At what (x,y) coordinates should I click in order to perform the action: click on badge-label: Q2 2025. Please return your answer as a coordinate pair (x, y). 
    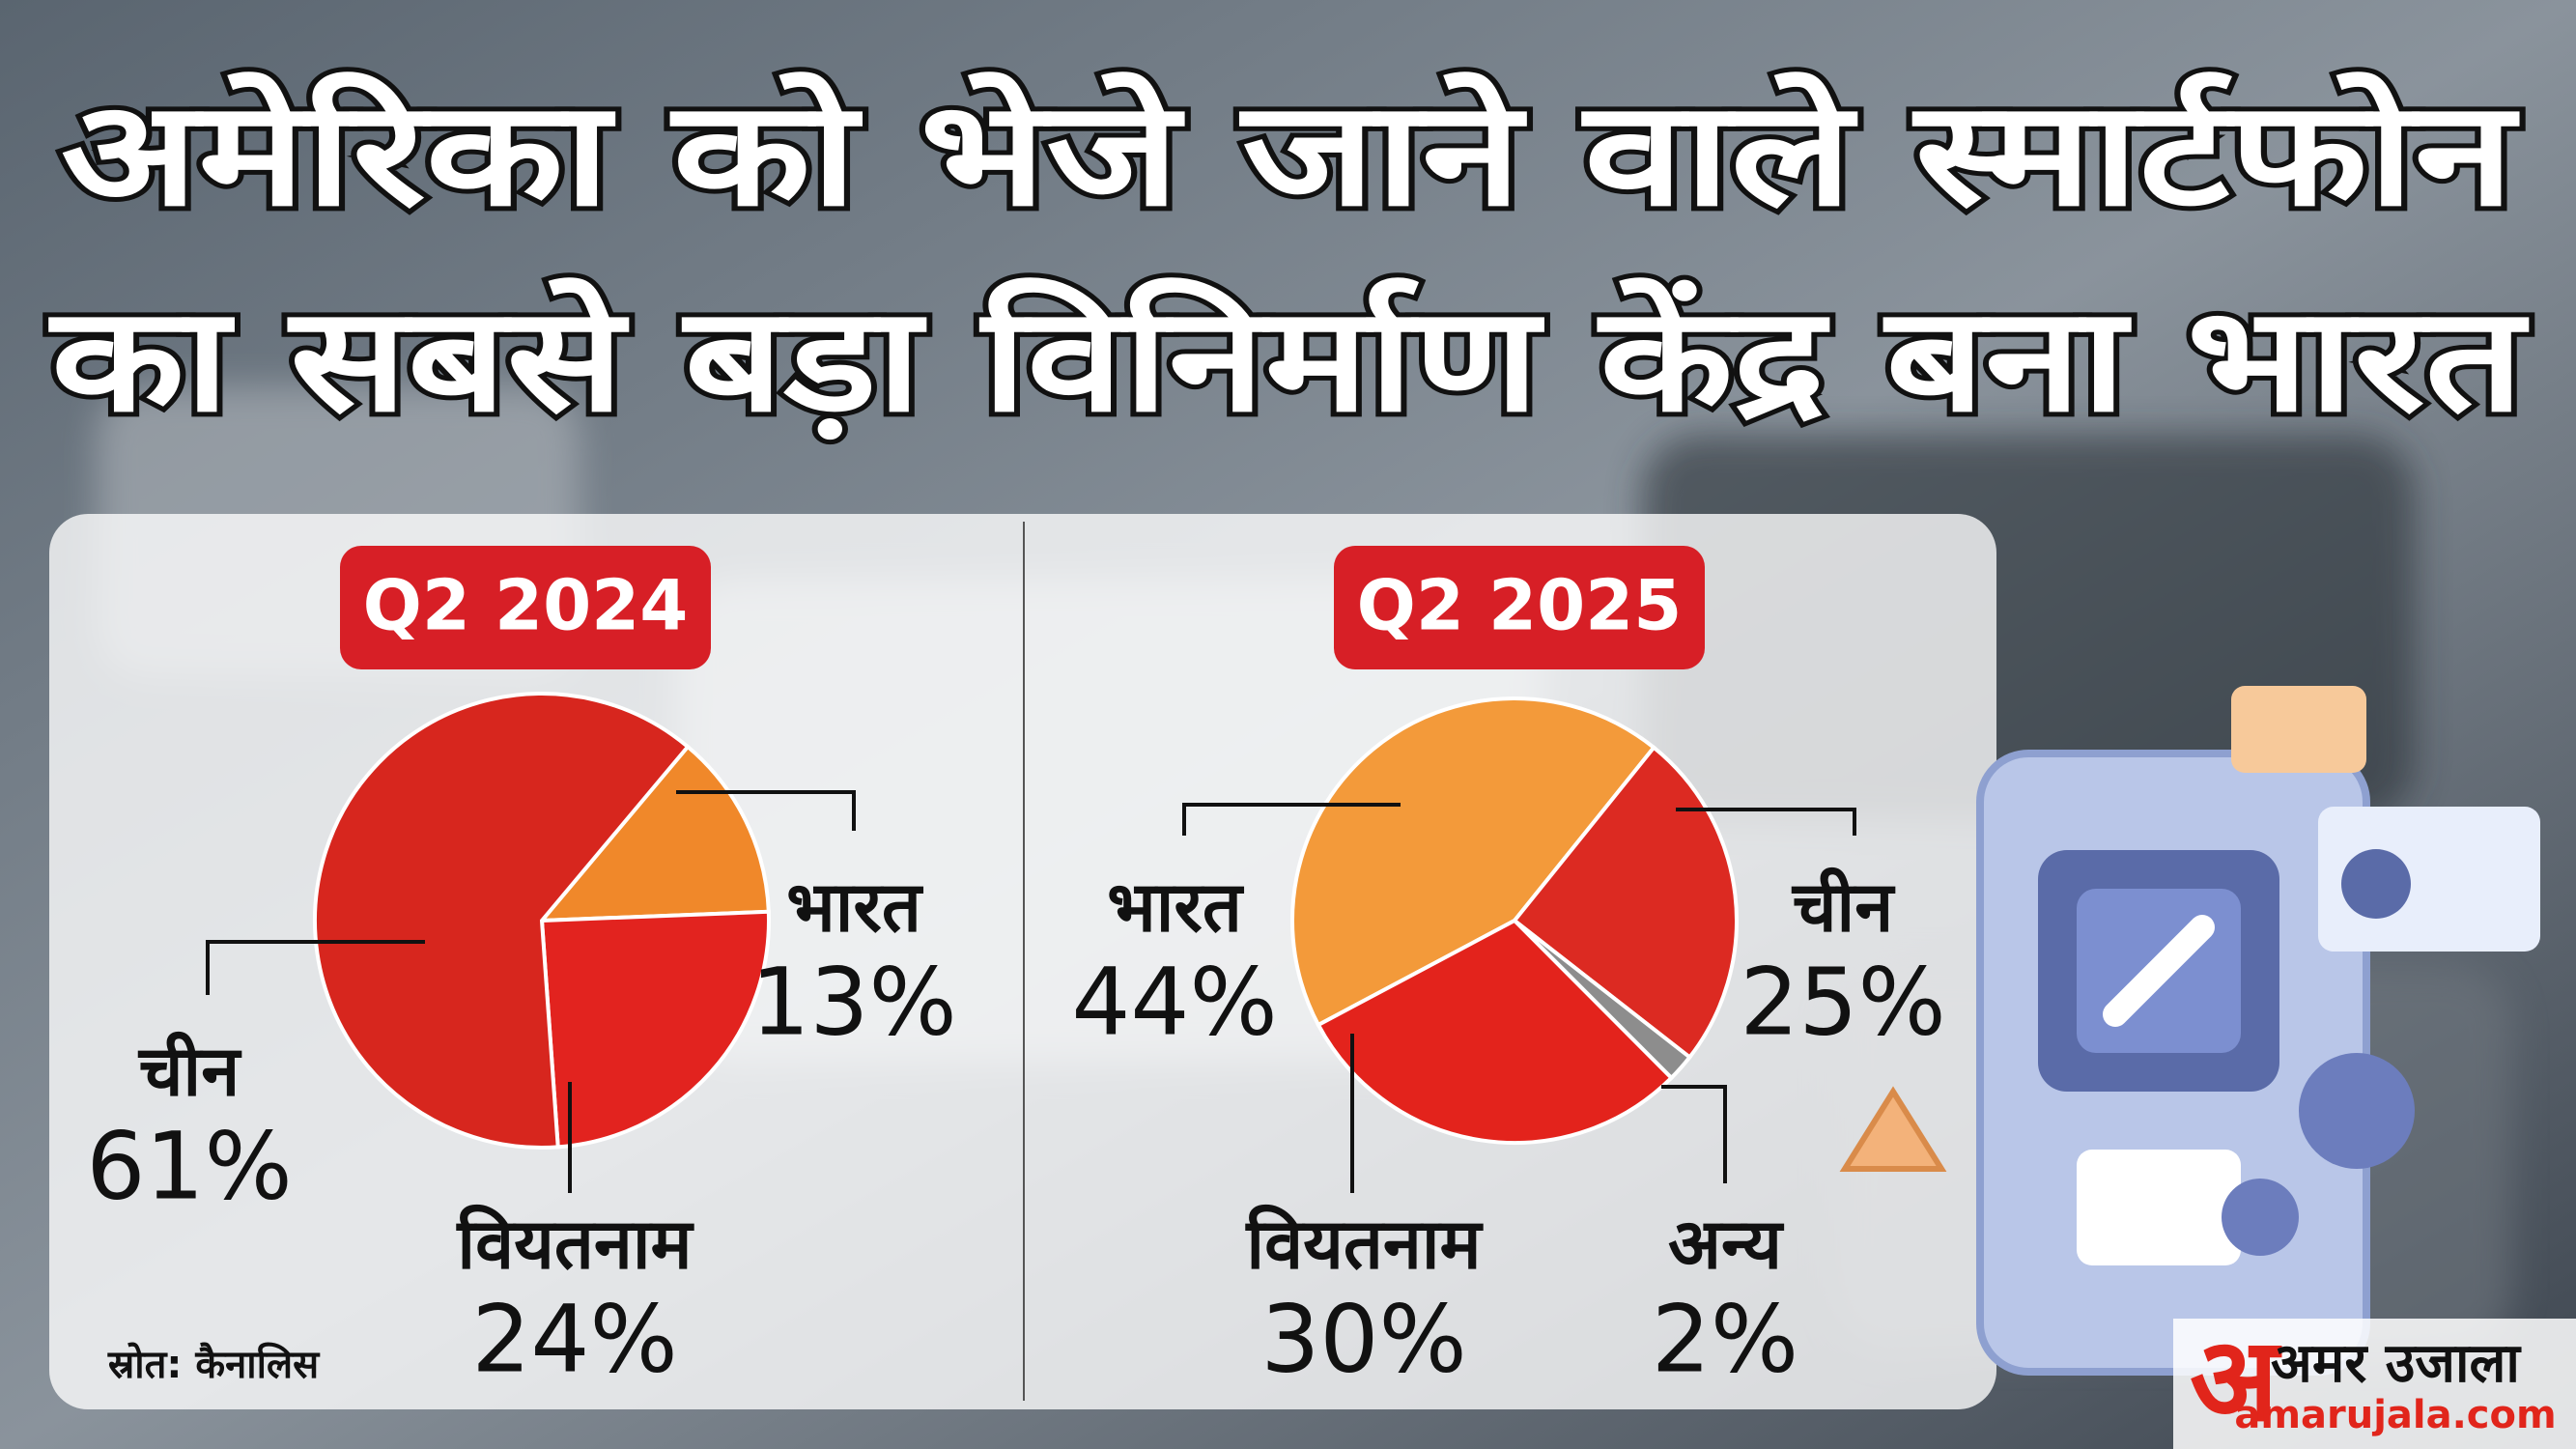
    Looking at the image, I should click on (1520, 605).